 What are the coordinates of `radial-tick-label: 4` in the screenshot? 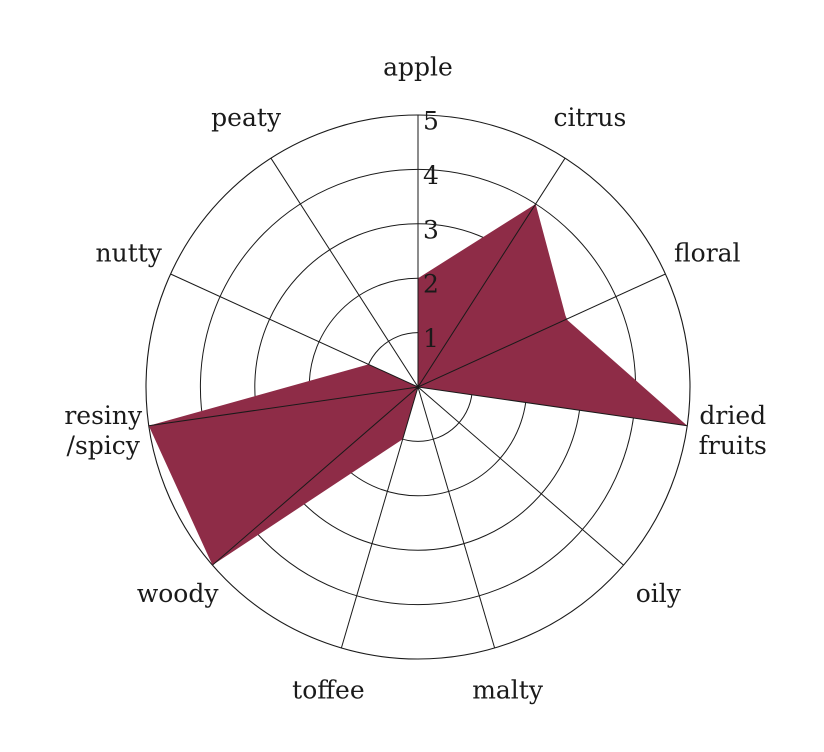 It's located at (431, 175).